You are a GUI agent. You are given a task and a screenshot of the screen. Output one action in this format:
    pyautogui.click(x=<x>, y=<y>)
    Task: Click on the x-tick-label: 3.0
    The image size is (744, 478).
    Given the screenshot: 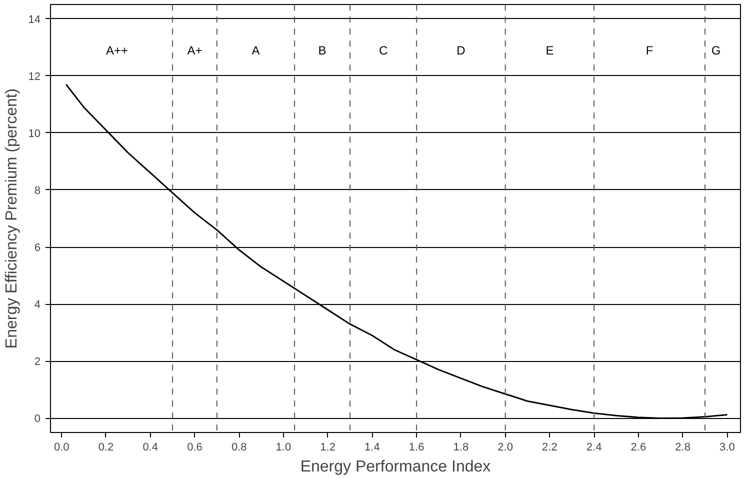 What is the action you would take?
    pyautogui.click(x=727, y=448)
    